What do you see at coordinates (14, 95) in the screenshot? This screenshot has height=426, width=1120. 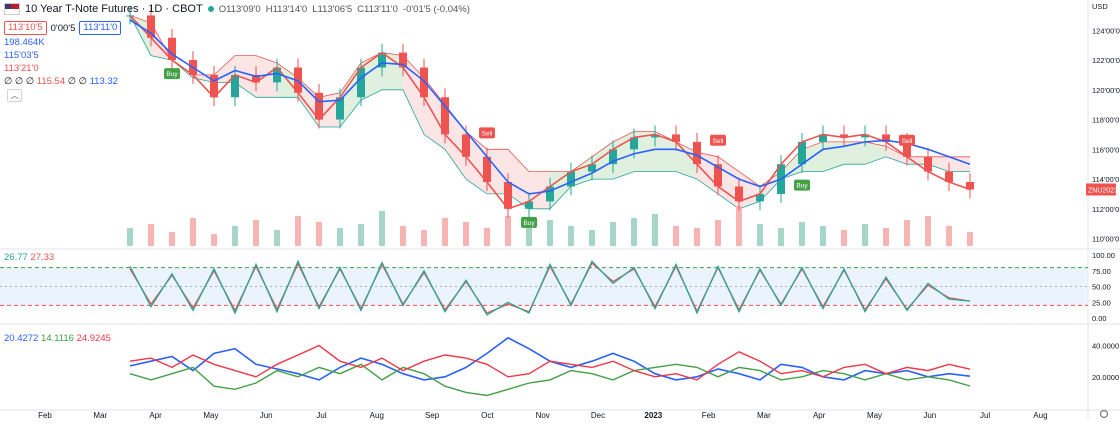 I see `collapse-legend-chevron-icon: ︿` at bounding box center [14, 95].